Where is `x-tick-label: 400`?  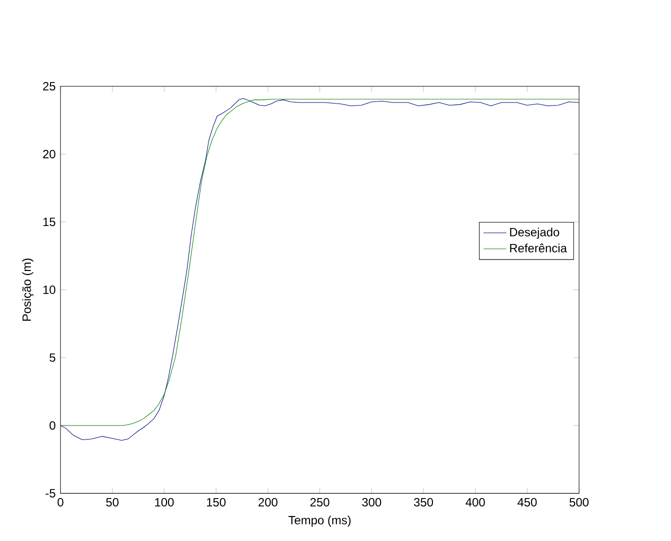 x-tick-label: 400 is located at coordinates (475, 502).